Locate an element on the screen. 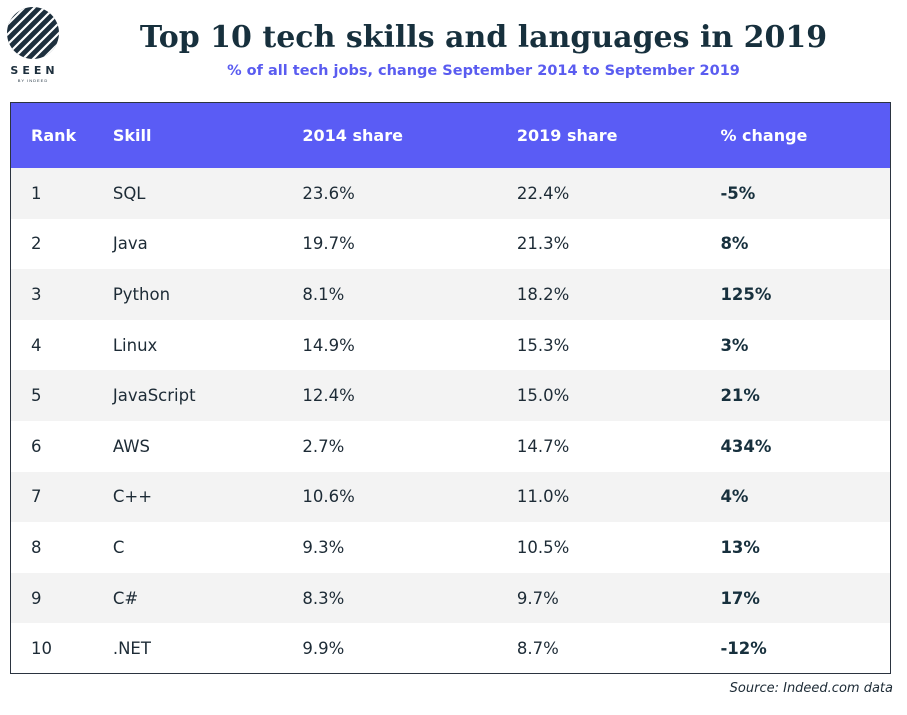 The width and height of the screenshot is (907, 715). table-row: 1 SQL 23.6% 22.4% -5% is located at coordinates (450, 193).